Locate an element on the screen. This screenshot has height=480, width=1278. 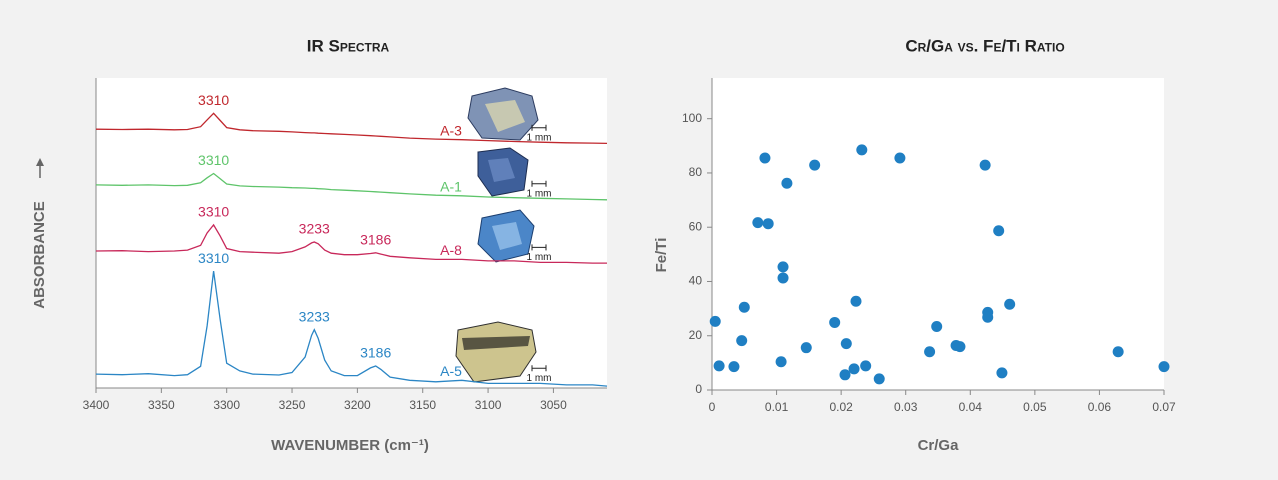
series-label: A-1 is located at coordinates (451, 187).